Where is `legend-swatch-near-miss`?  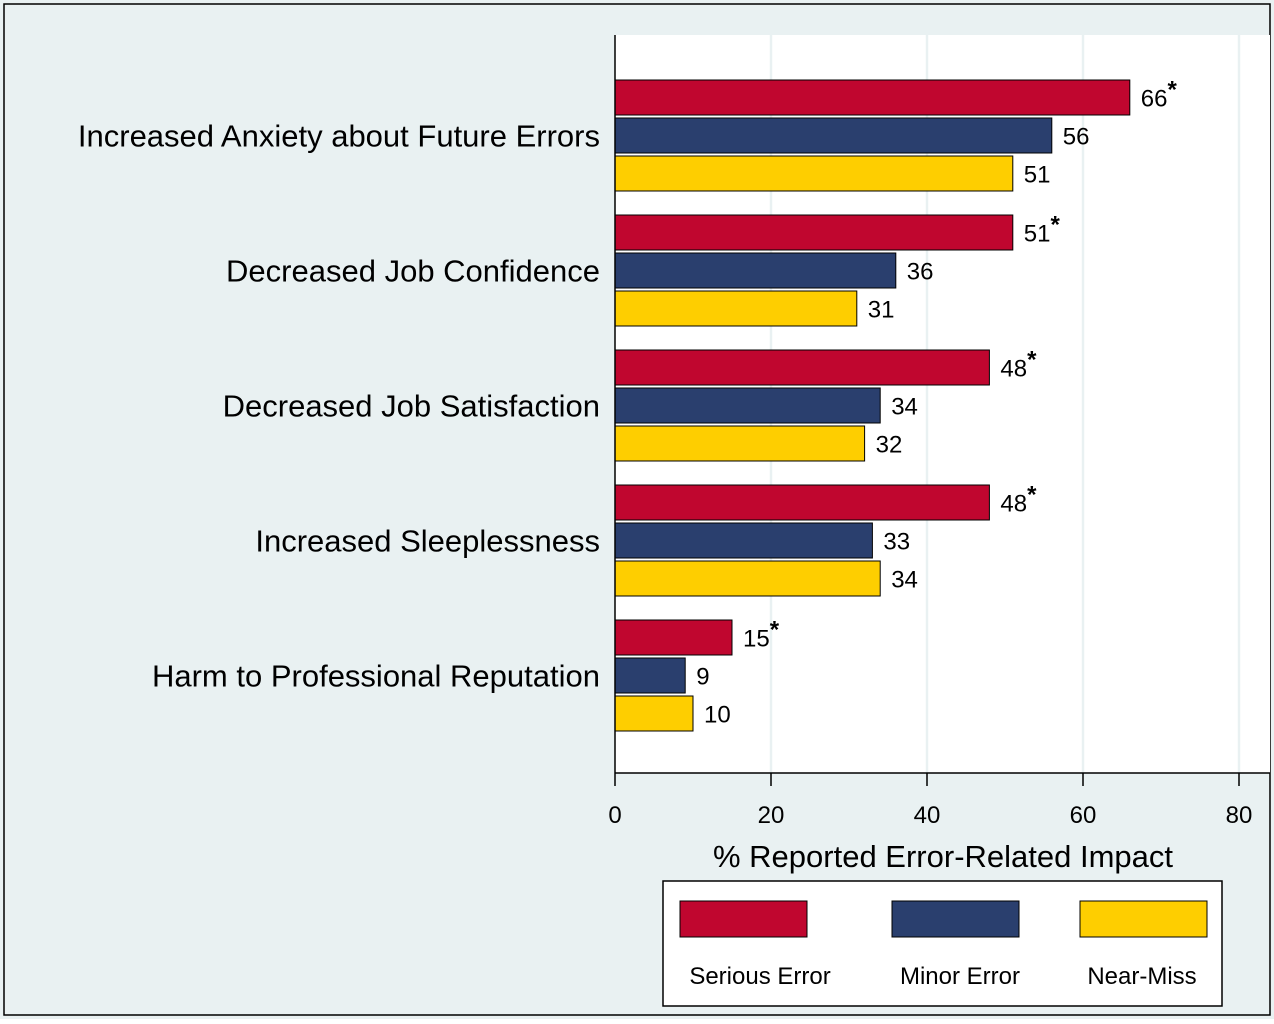
legend-swatch-near-miss is located at coordinates (1143, 919).